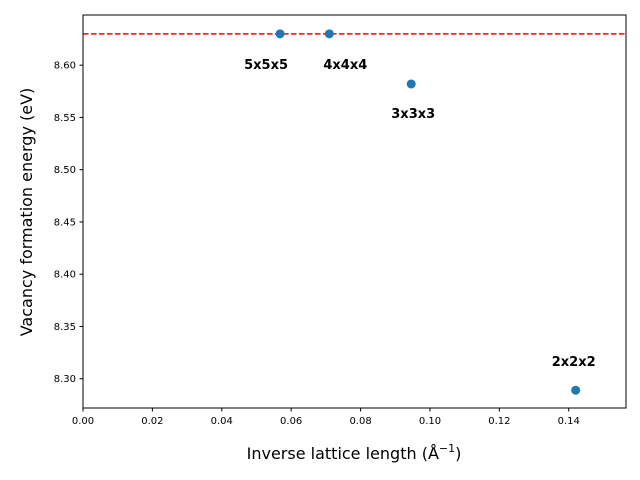 This screenshot has width=640, height=480. I want to click on y-tick-label: 8.40, so click(65, 275).